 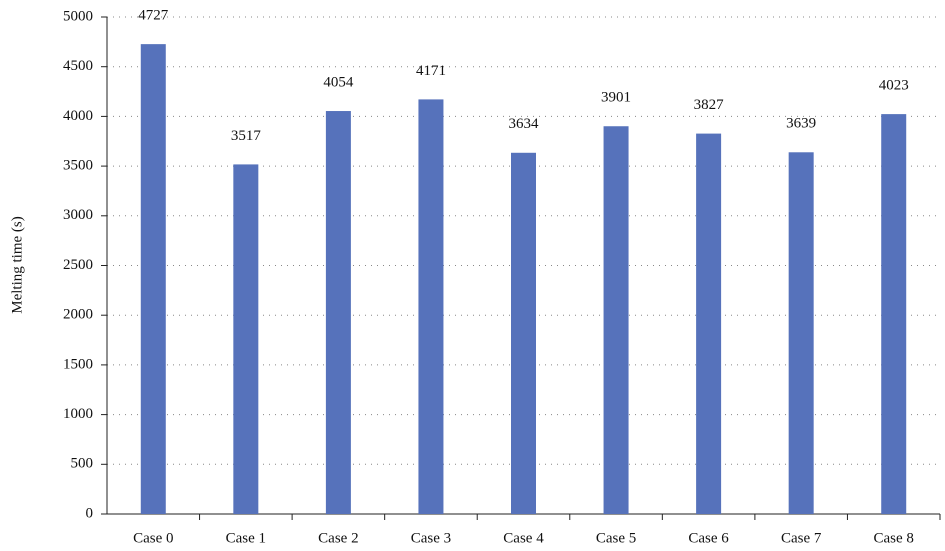 I want to click on value-label: 3827, so click(x=709, y=105).